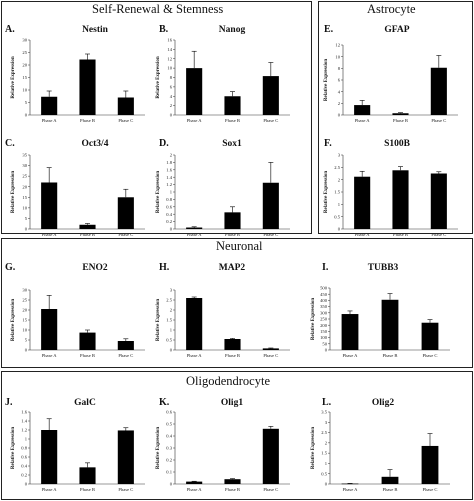 The height and width of the screenshot is (501, 474). Describe the element at coordinates (339, 91) in the screenshot. I see `y-tick-label: 4` at that location.